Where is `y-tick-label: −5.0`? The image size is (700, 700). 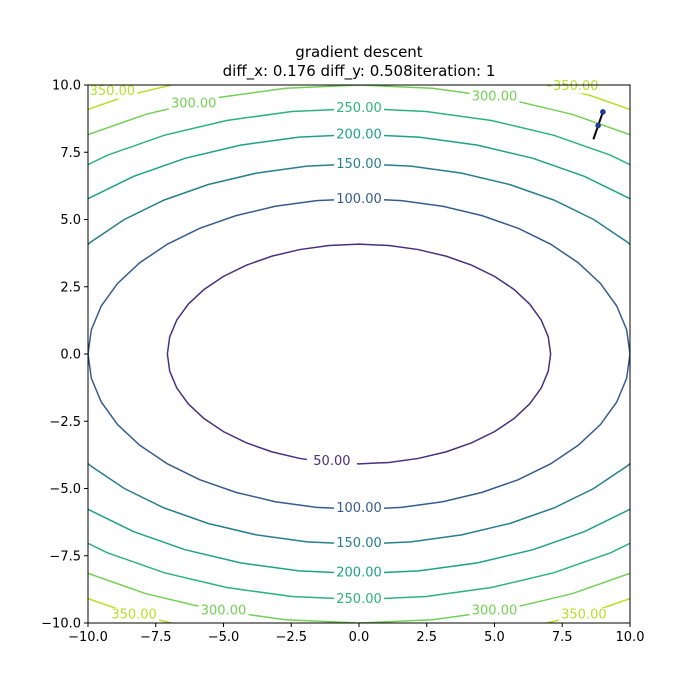
y-tick-label: −5.0 is located at coordinates (65, 489).